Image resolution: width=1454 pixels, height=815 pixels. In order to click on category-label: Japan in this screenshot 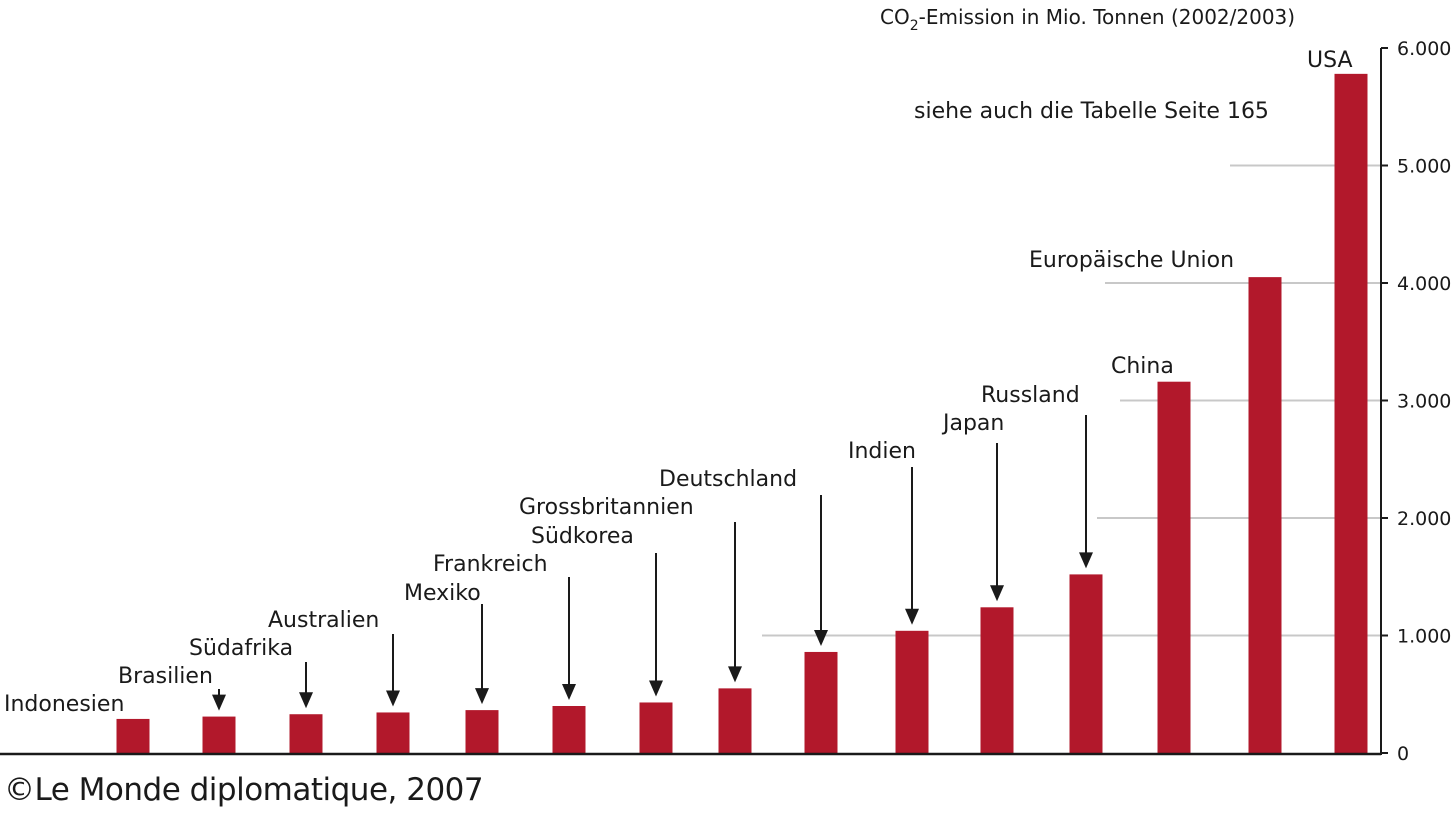, I will do `click(972, 423)`.